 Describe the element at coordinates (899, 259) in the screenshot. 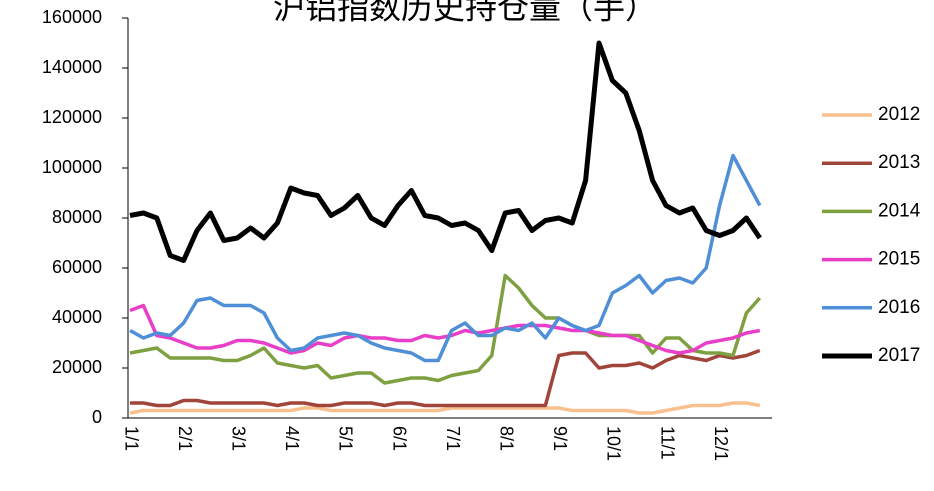

I see `legend-label: 2015` at that location.